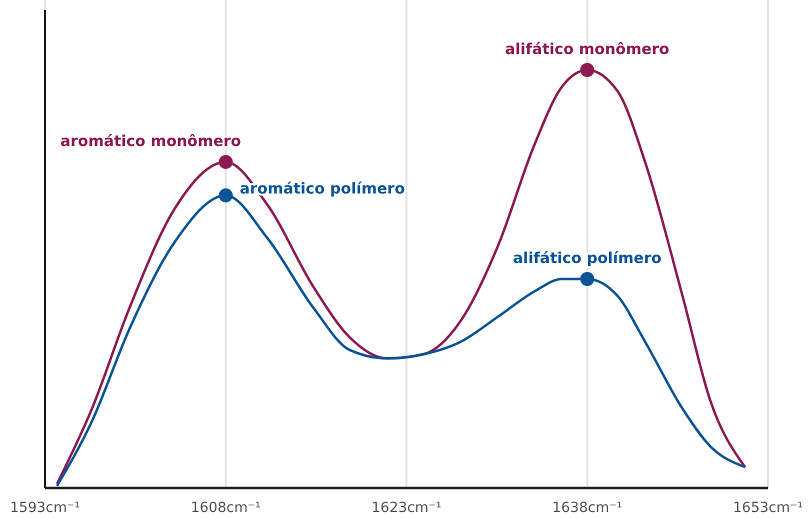 Image resolution: width=808 pixels, height=518 pixels. What do you see at coordinates (768, 508) in the screenshot?
I see `x-tick-label: 1653cm⁻¹` at bounding box center [768, 508].